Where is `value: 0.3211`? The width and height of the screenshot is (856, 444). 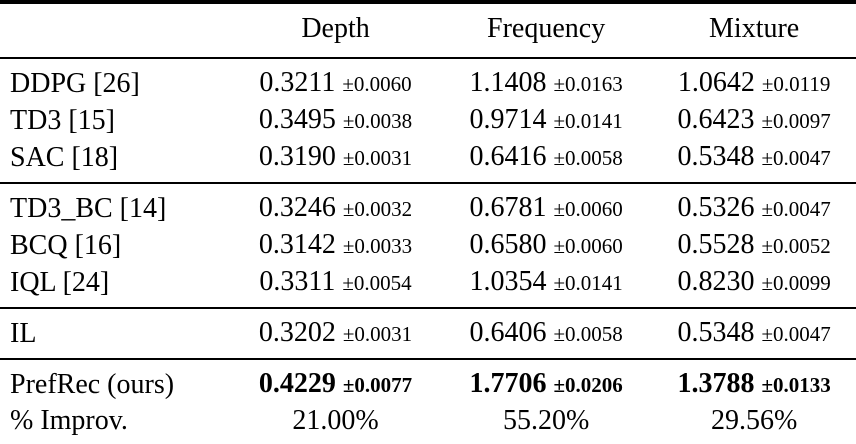 value: 0.3211 is located at coordinates (297, 82).